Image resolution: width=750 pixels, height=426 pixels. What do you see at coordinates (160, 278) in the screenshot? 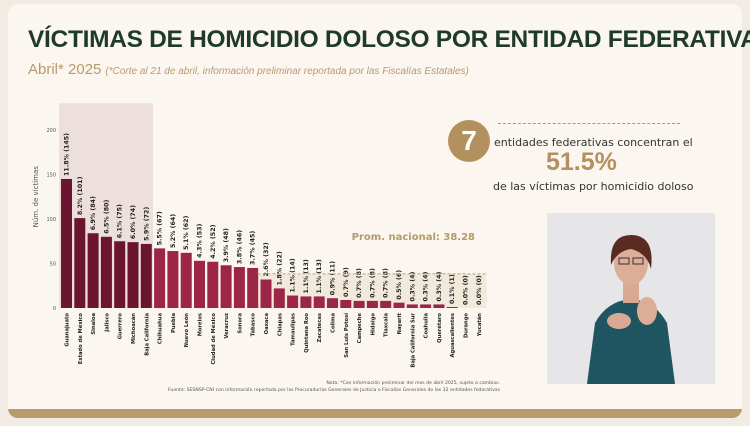
I see `bar-chihuahua` at bounding box center [160, 278].